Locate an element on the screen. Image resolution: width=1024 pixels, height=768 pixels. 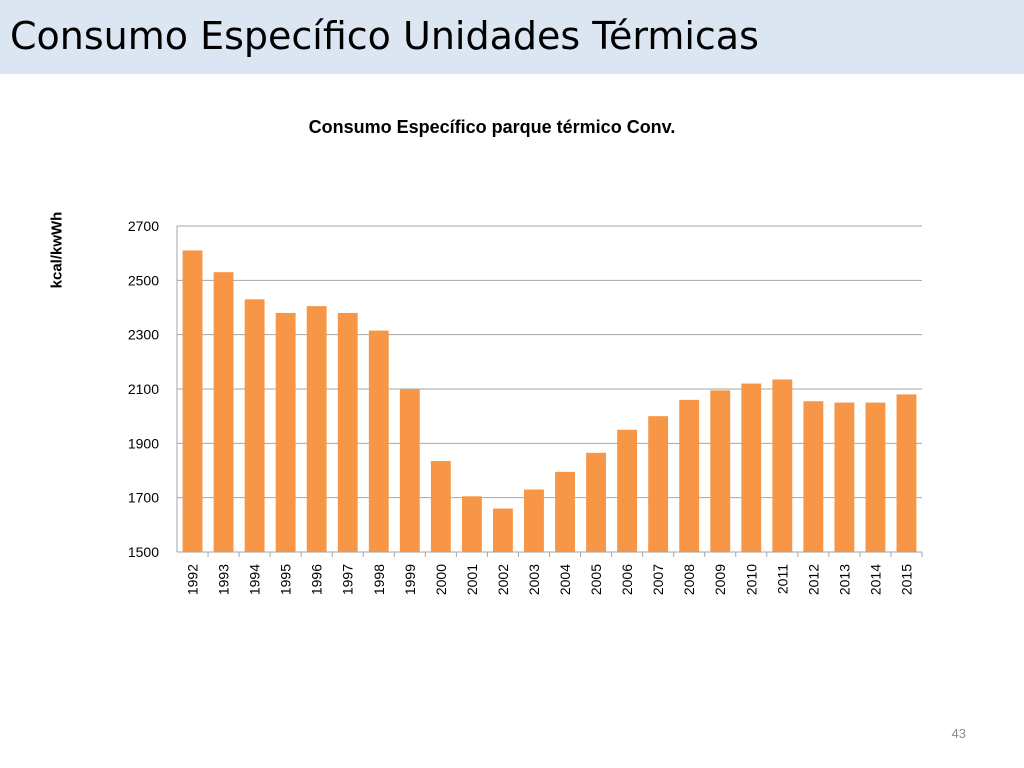
x-tick-label: 1996 is located at coordinates (317, 579).